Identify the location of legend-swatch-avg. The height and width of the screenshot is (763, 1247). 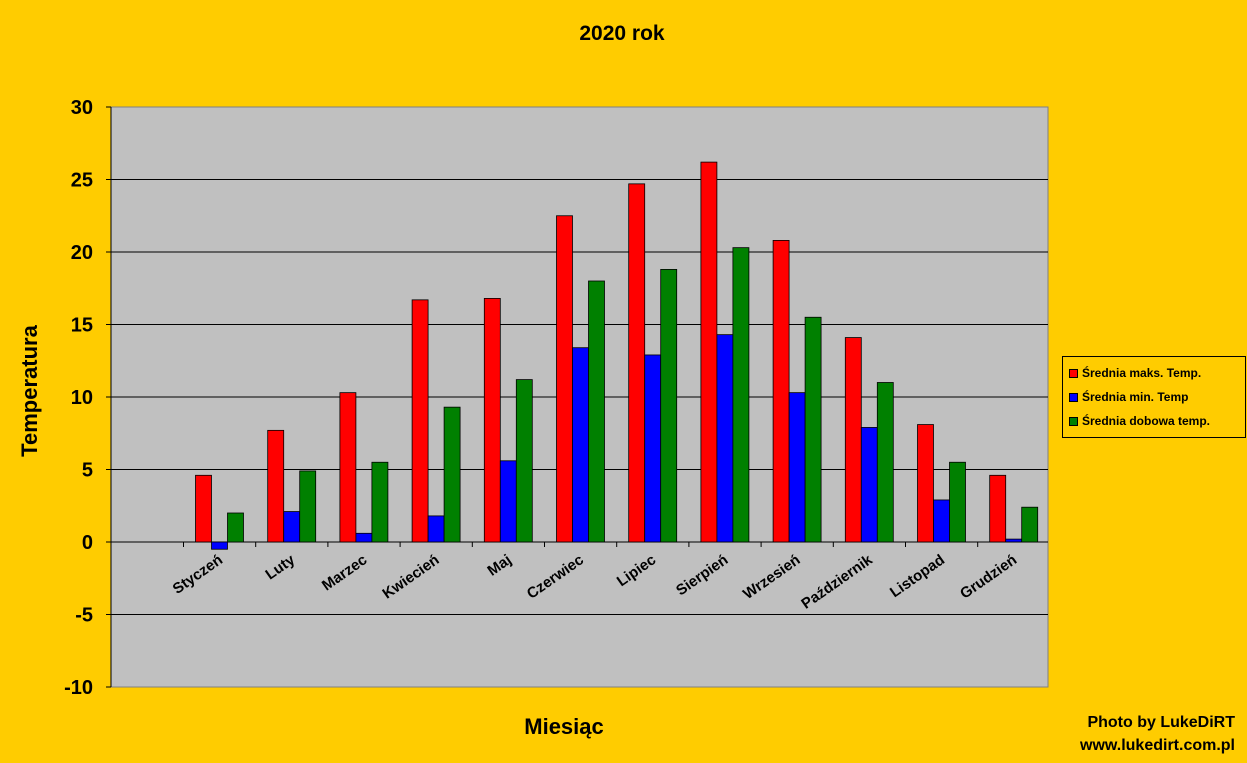
(1073, 421).